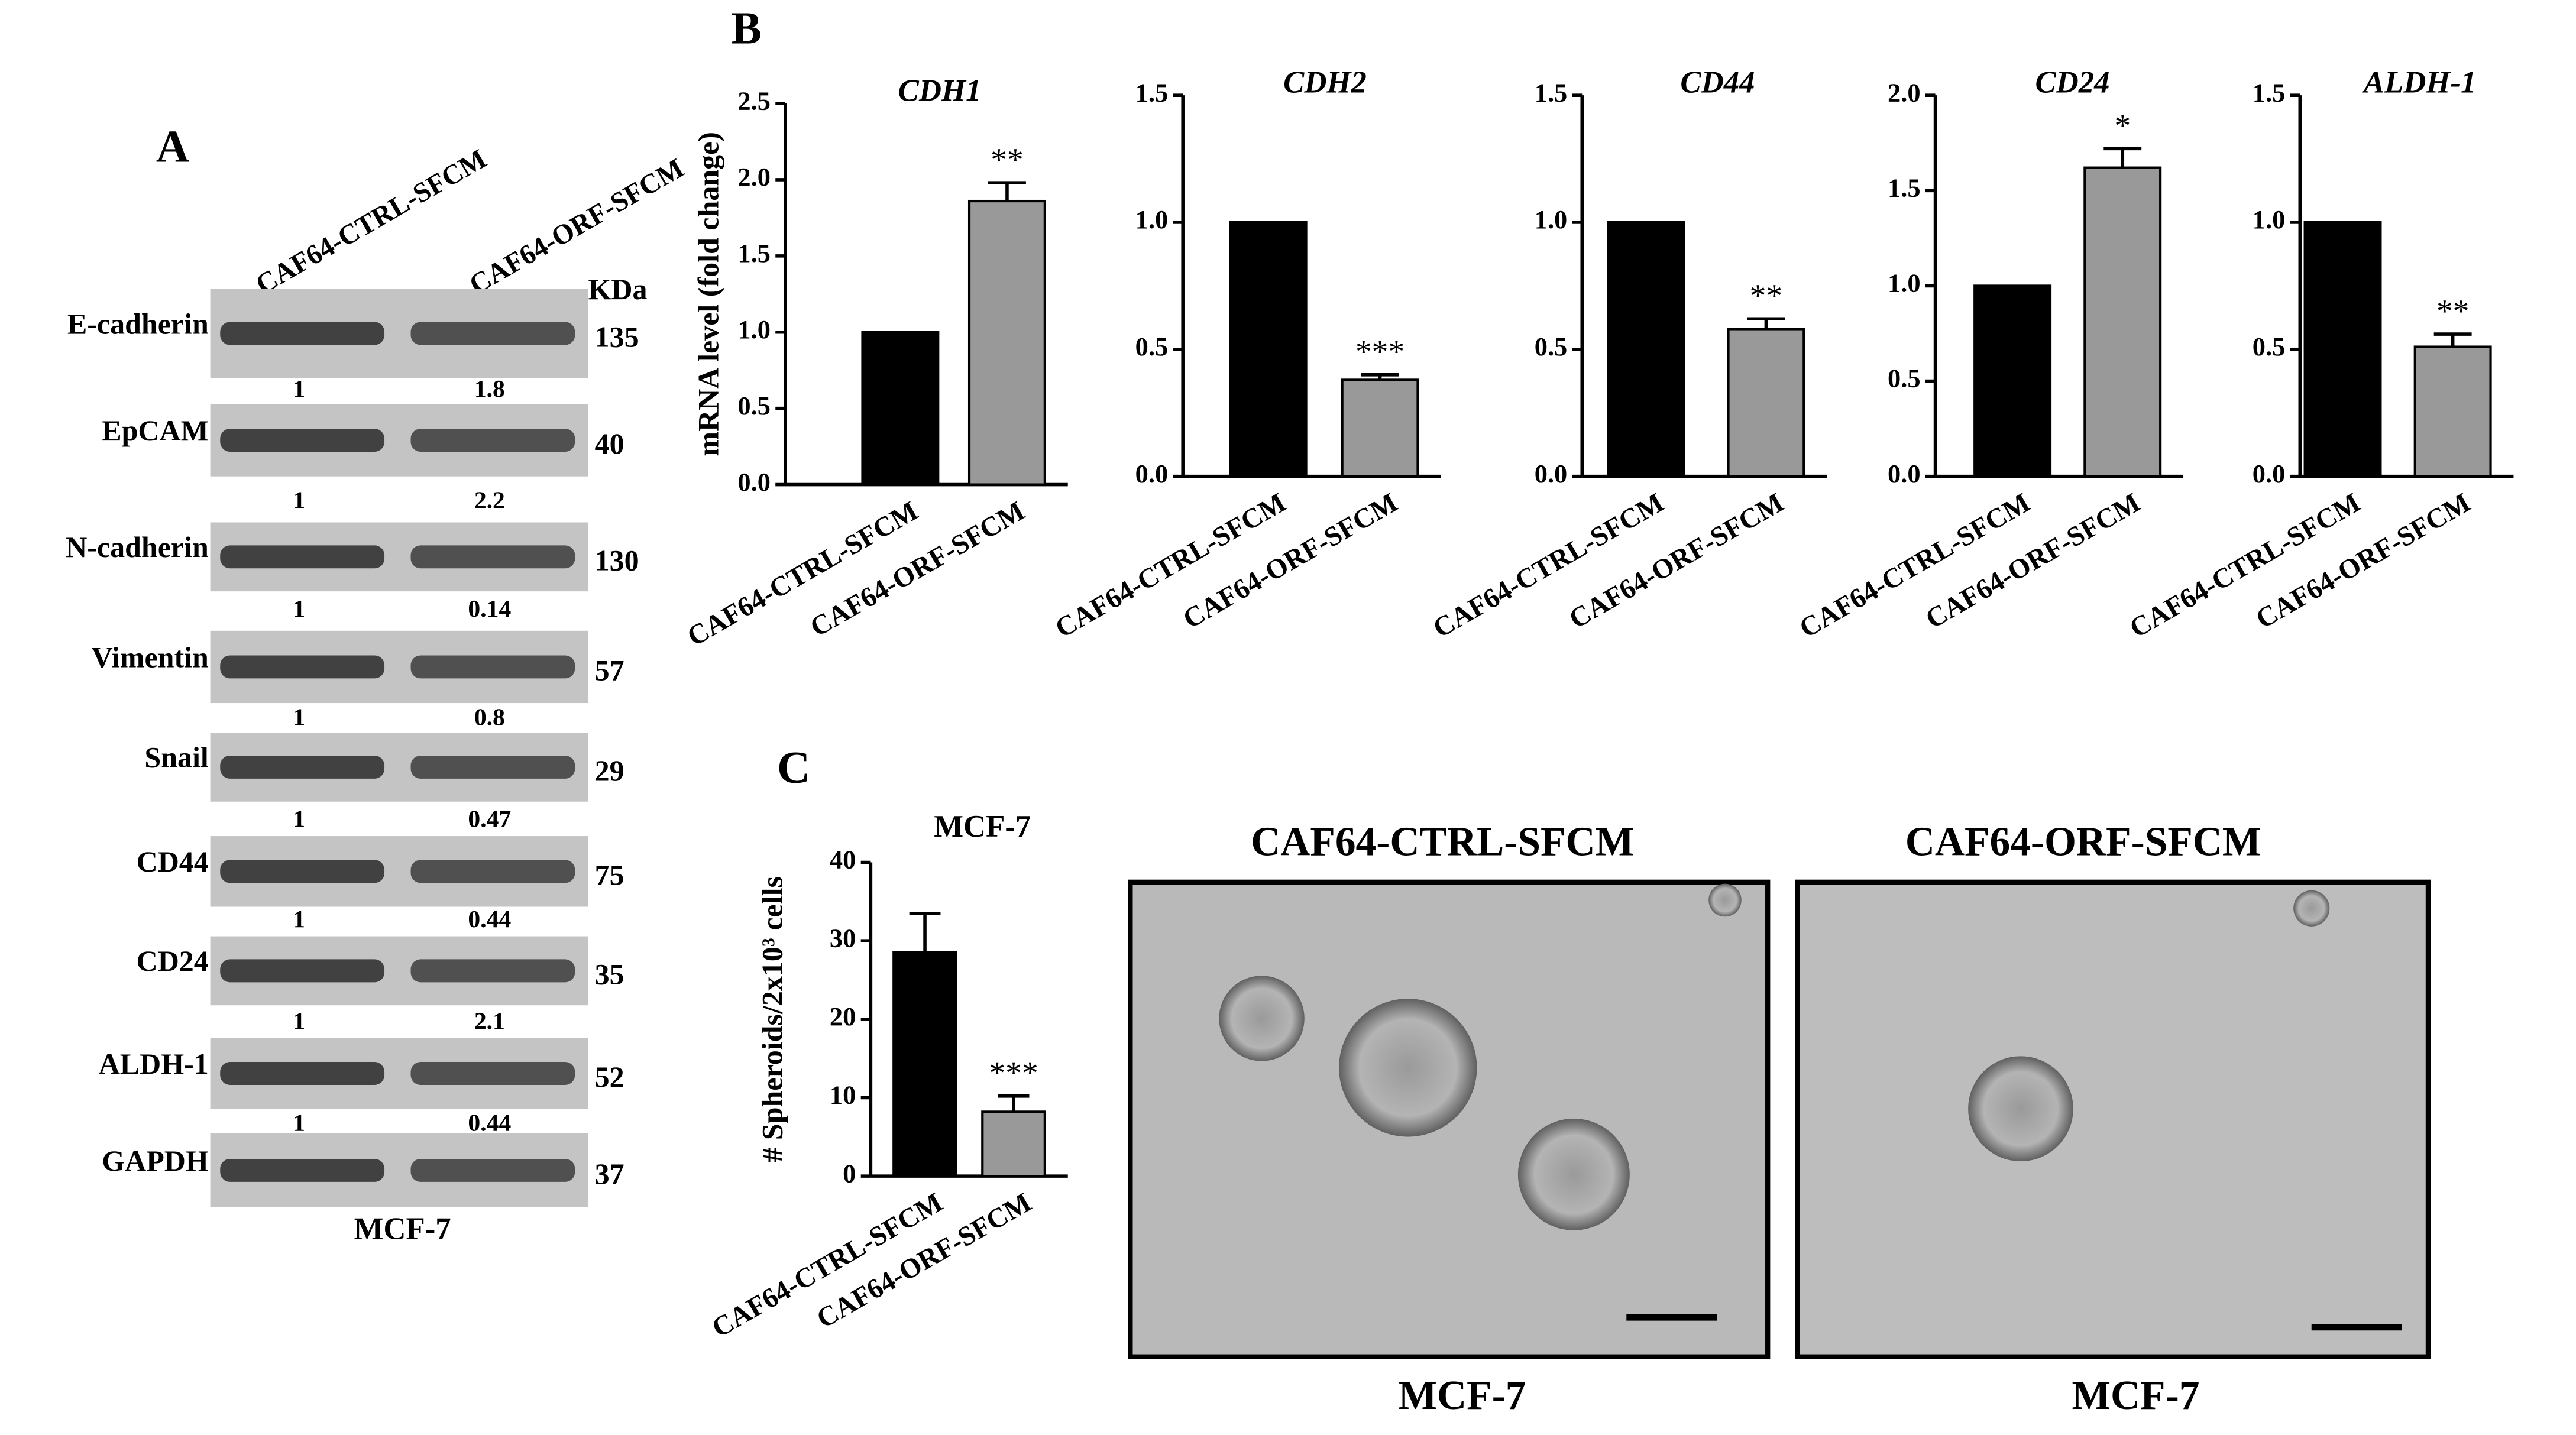 The height and width of the screenshot is (1435, 2576). I want to click on ratio-label: 1.8, so click(489, 389).